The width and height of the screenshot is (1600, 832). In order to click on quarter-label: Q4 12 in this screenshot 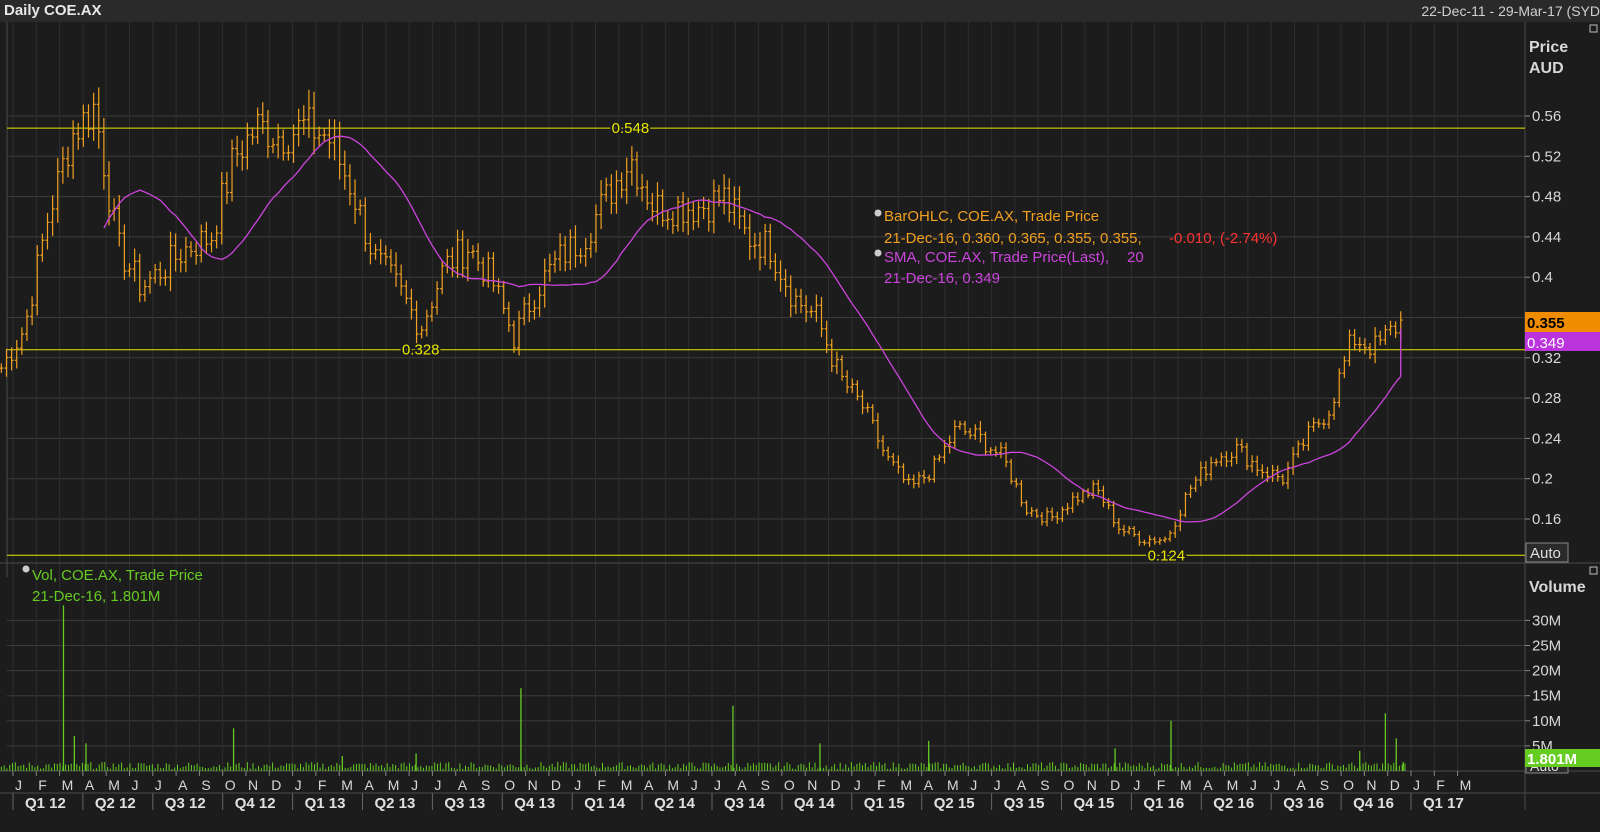, I will do `click(255, 803)`.